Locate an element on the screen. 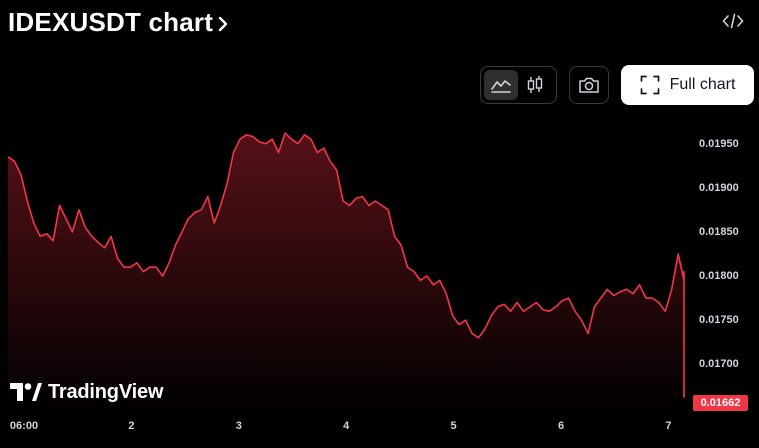 The image size is (759, 448). camera-icon is located at coordinates (589, 85).